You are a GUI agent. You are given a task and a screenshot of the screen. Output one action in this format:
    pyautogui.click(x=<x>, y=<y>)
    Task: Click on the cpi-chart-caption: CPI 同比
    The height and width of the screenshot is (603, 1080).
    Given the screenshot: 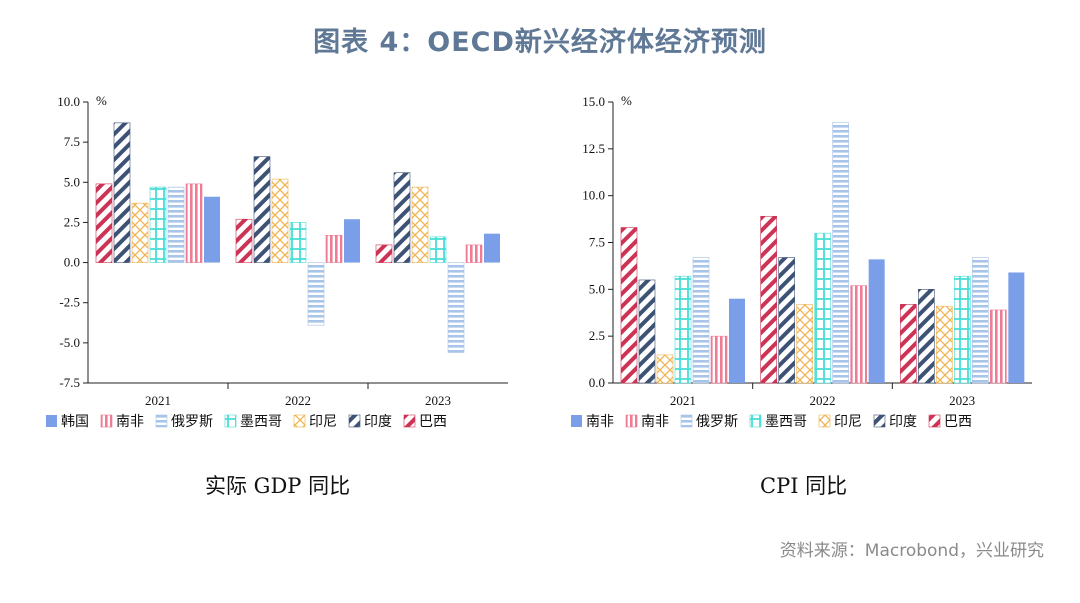 What is the action you would take?
    pyautogui.click(x=804, y=486)
    